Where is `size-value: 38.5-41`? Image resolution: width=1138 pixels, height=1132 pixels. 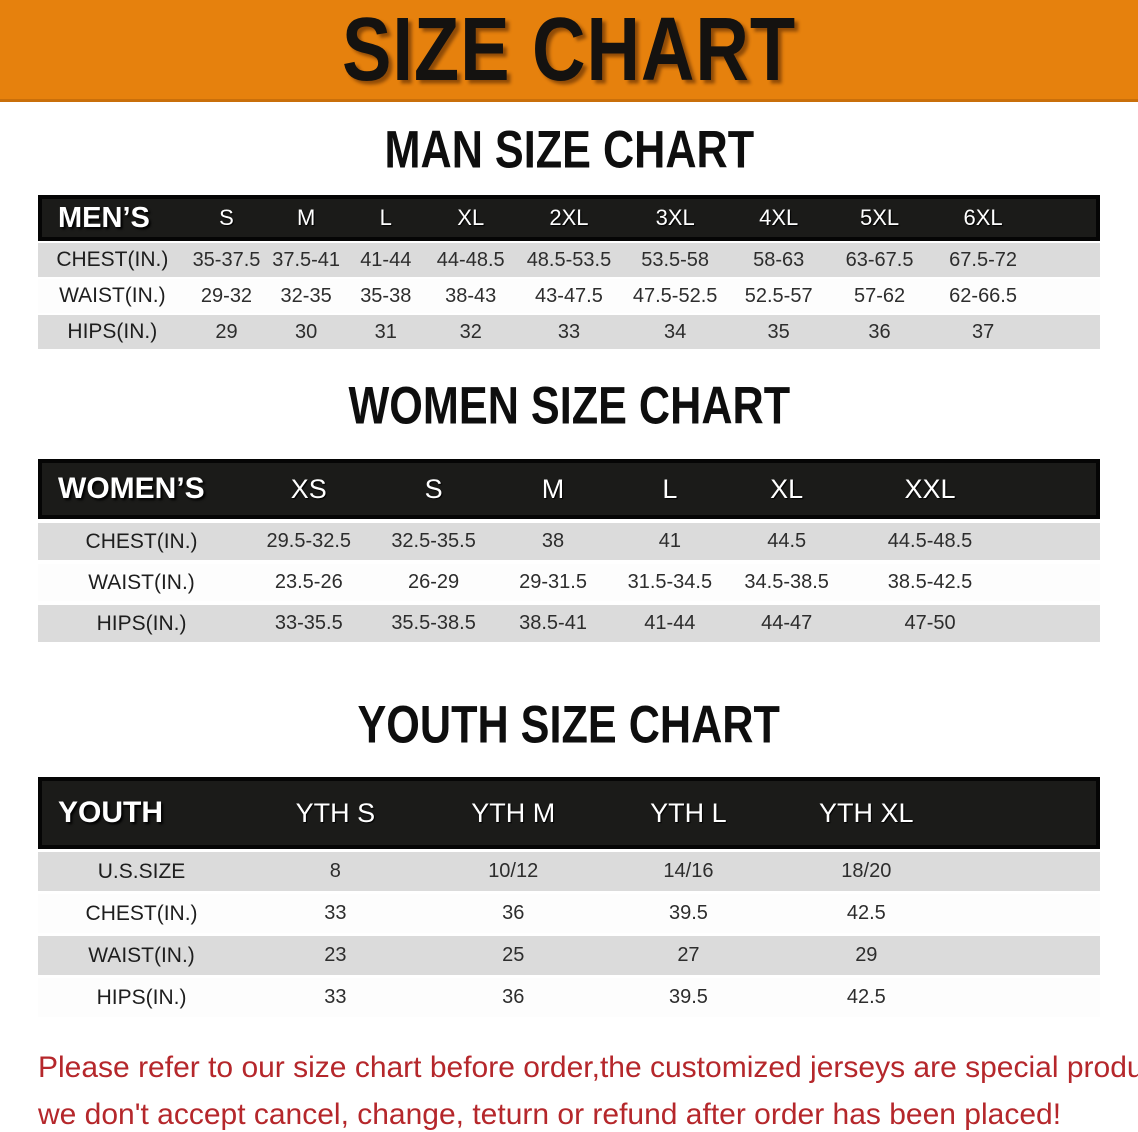
size-value: 38.5-41 is located at coordinates (553, 623).